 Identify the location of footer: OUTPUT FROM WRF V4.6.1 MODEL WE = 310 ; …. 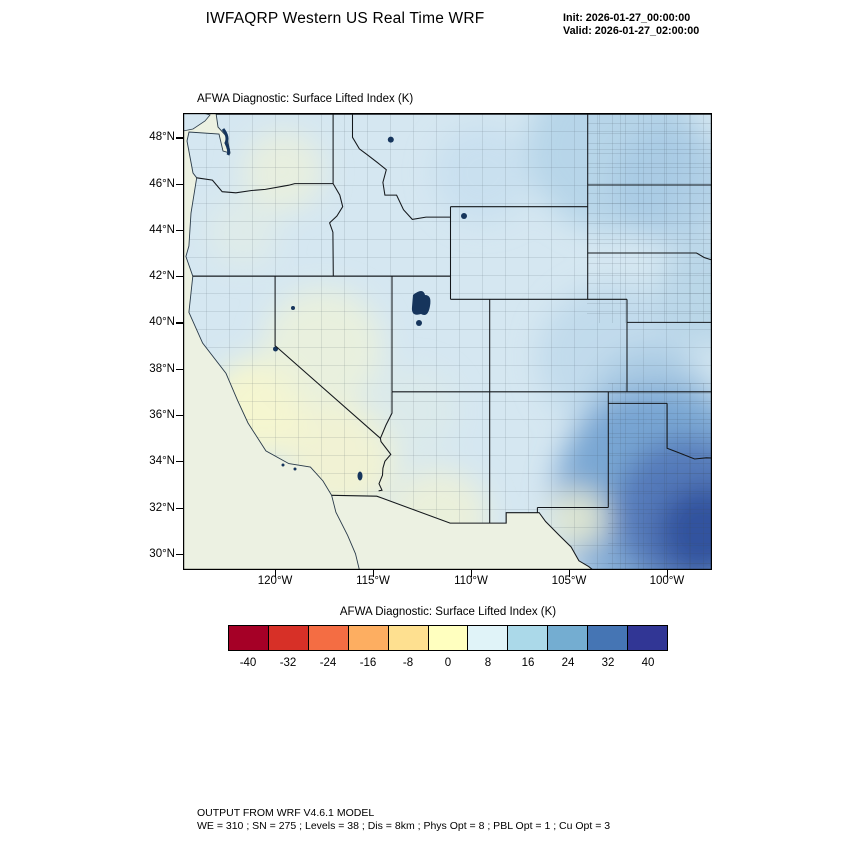
(403, 820).